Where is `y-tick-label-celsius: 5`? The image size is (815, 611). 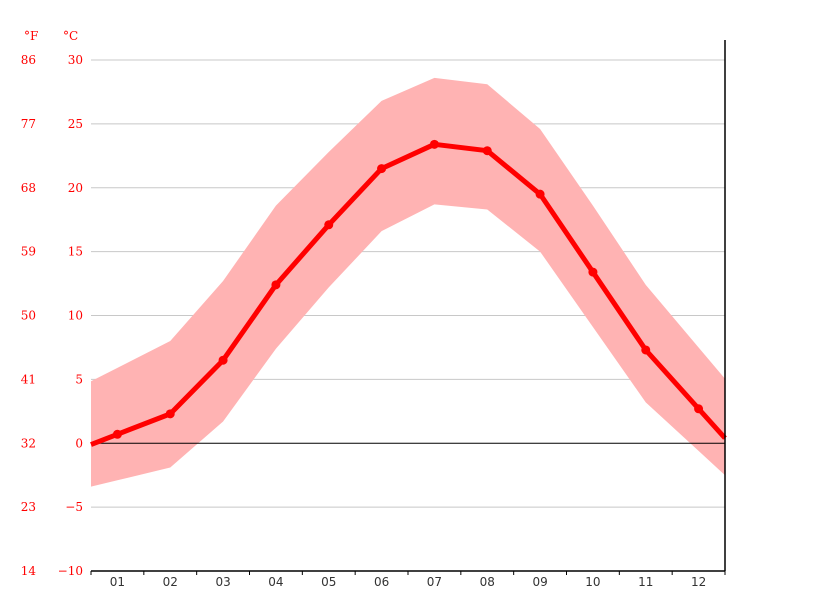
y-tick-label-celsius: 5 is located at coordinates (79, 379).